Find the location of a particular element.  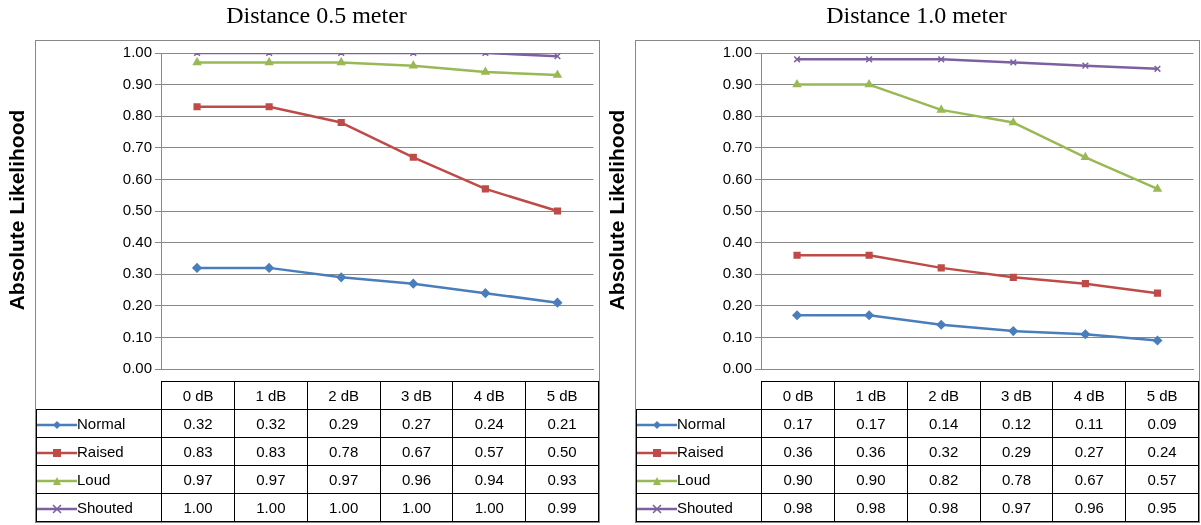

chart-title: Distance 1.0 meter is located at coordinates (916, 15).